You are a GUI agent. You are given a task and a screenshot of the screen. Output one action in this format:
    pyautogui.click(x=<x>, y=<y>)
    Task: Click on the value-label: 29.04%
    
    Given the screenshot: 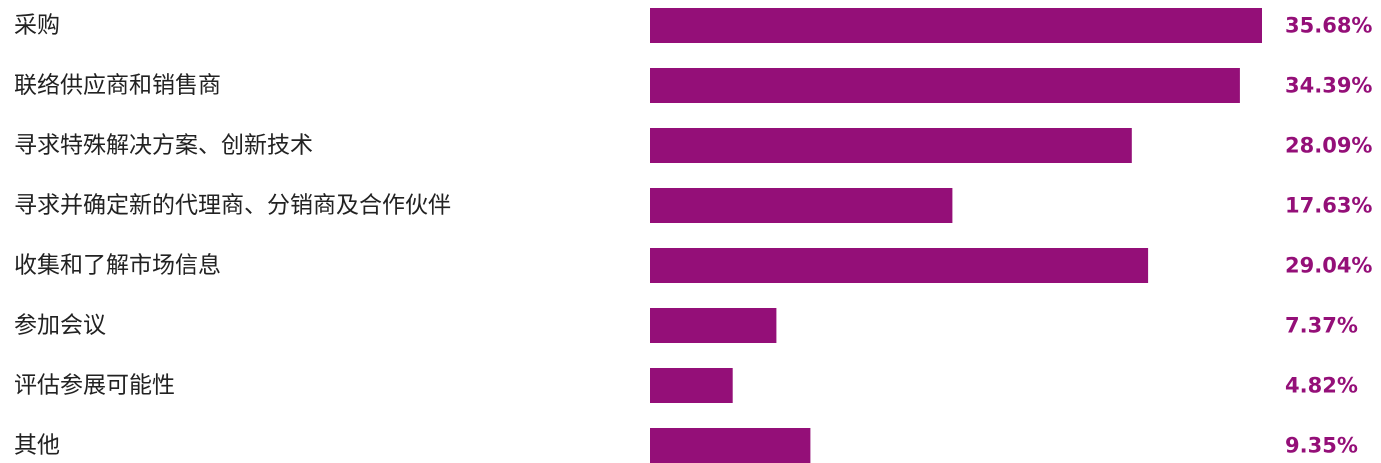 What is the action you would take?
    pyautogui.click(x=1328, y=266)
    